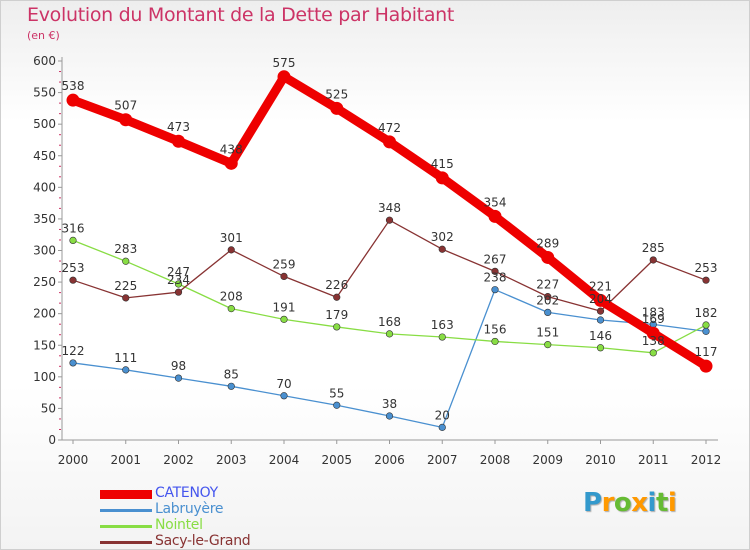 Image resolution: width=750 pixels, height=550 pixels. What do you see at coordinates (653, 312) in the screenshot?
I see `data-label: 183` at bounding box center [653, 312].